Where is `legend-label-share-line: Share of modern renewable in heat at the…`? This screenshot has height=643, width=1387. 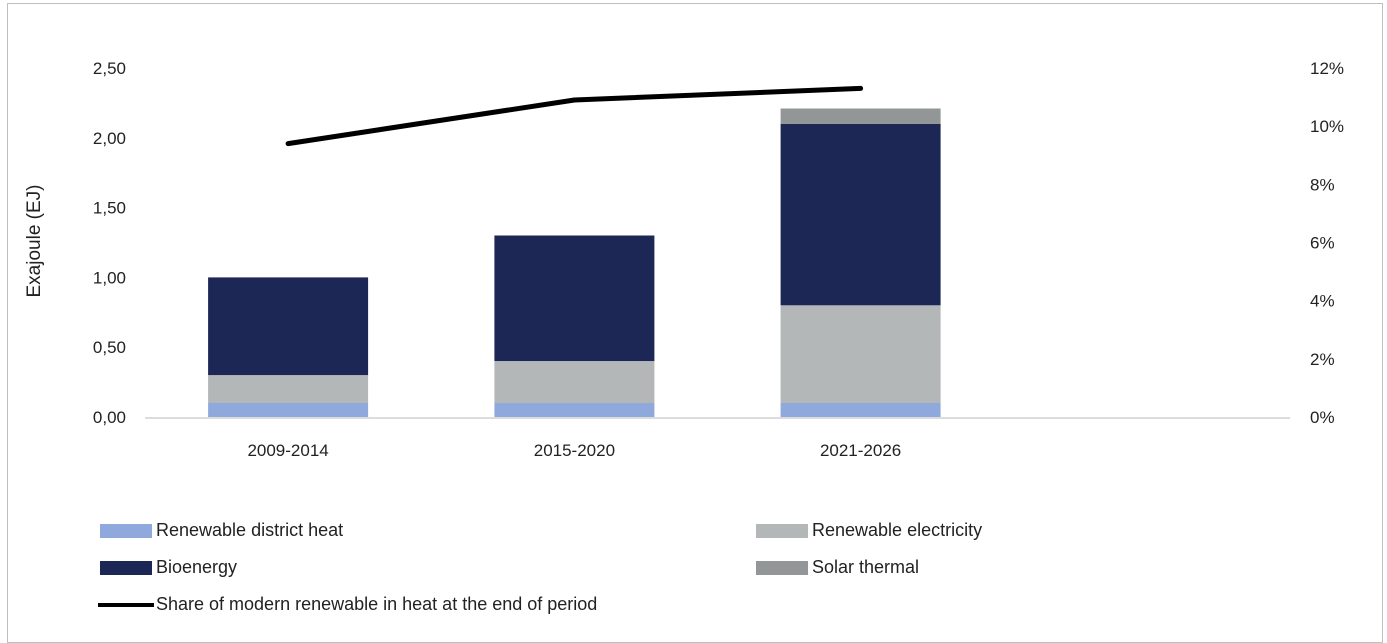
legend-label-share-line: Share of modern renewable in heat at the… is located at coordinates (377, 604).